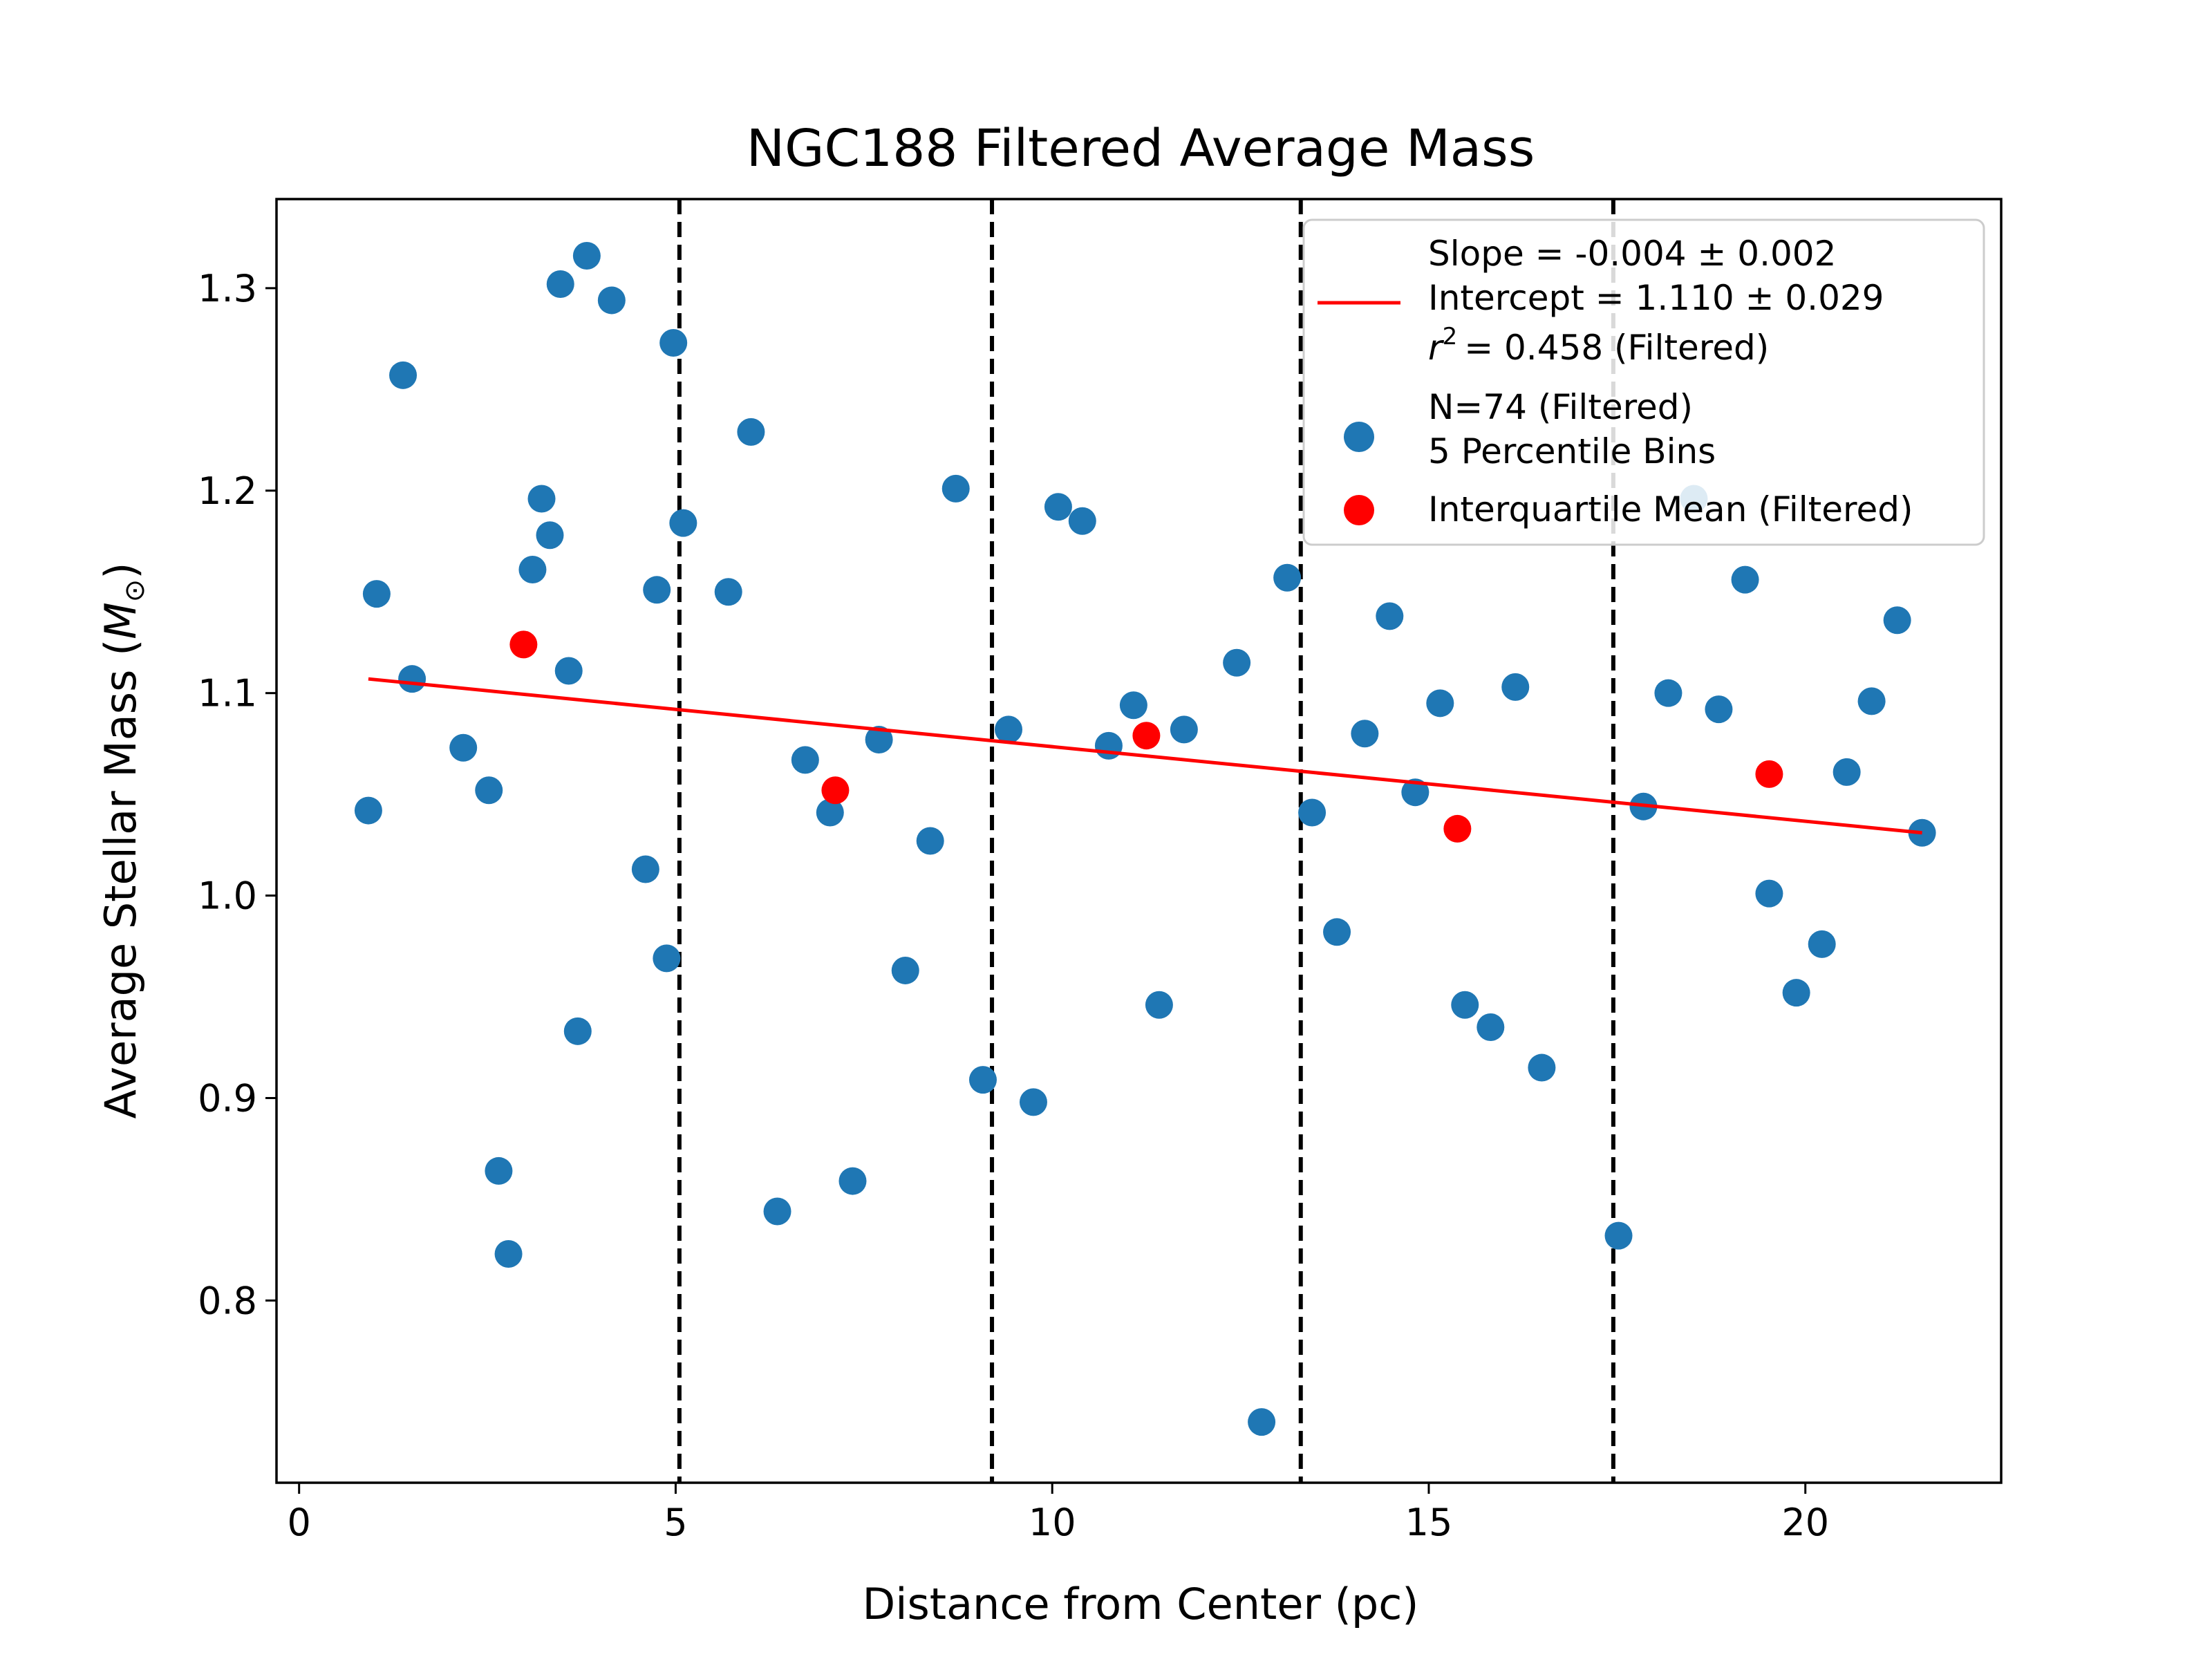 The width and height of the screenshot is (2212, 1659). I want to click on x-tick-label-15: 15, so click(1429, 1522).